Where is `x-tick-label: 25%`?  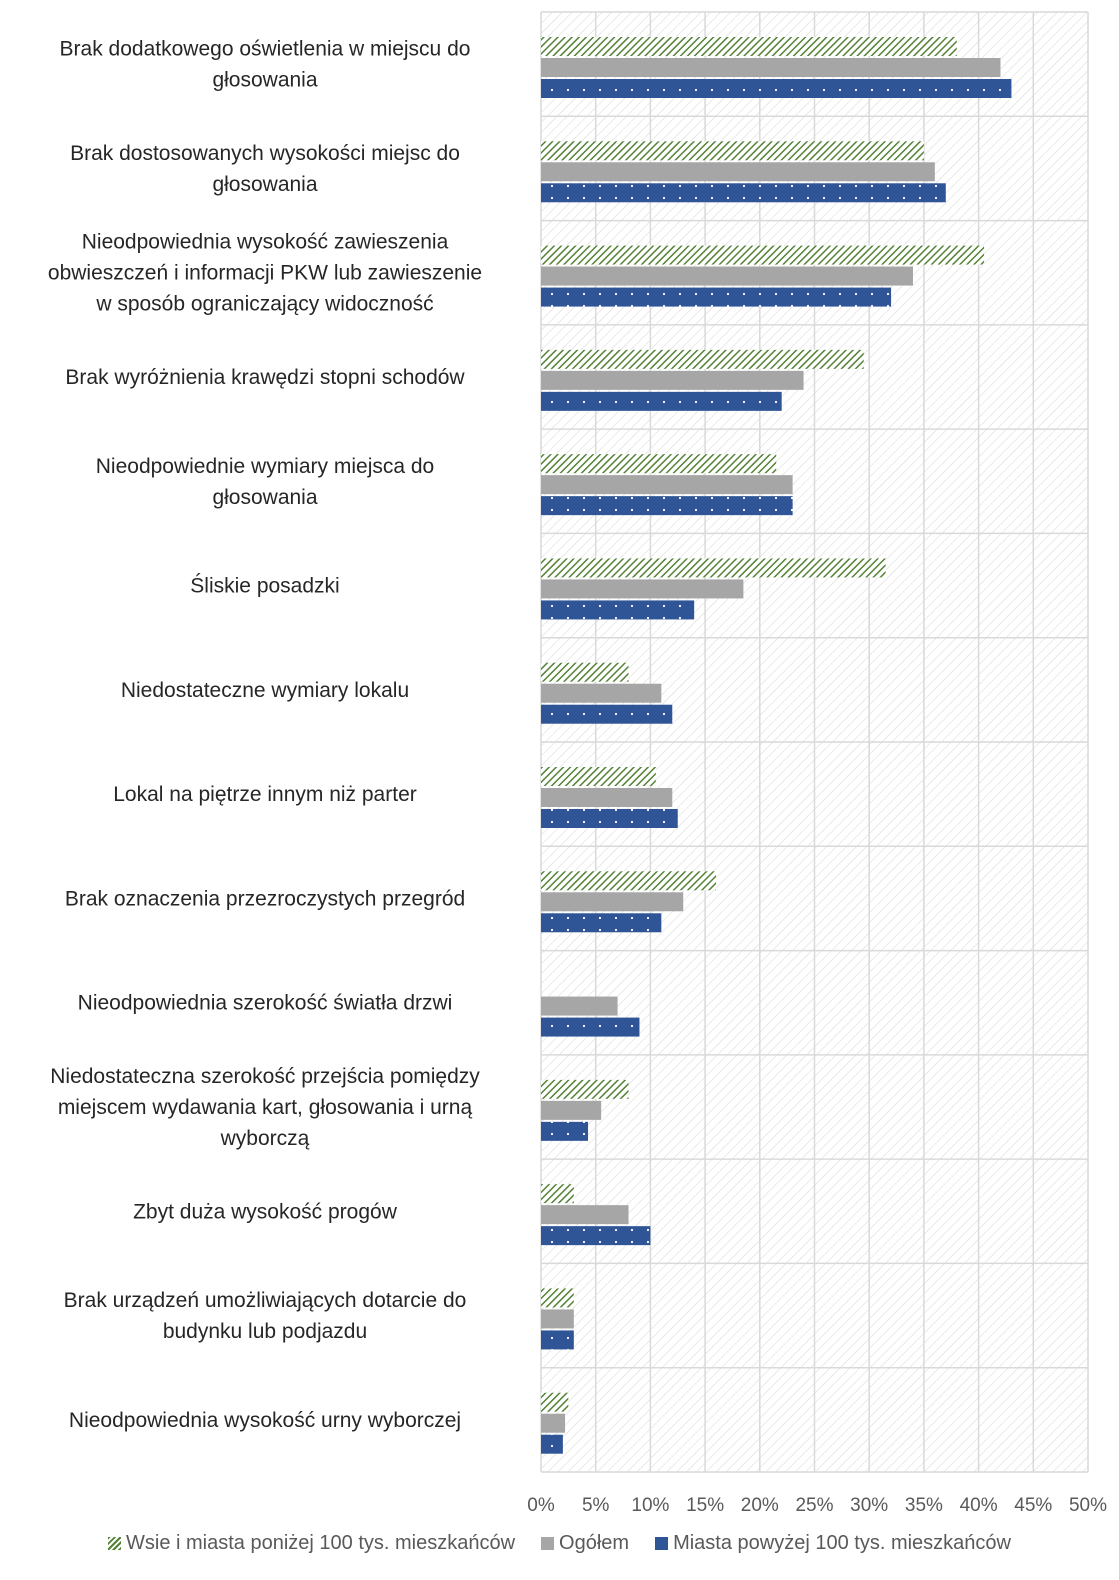
x-tick-label: 25% is located at coordinates (814, 1505).